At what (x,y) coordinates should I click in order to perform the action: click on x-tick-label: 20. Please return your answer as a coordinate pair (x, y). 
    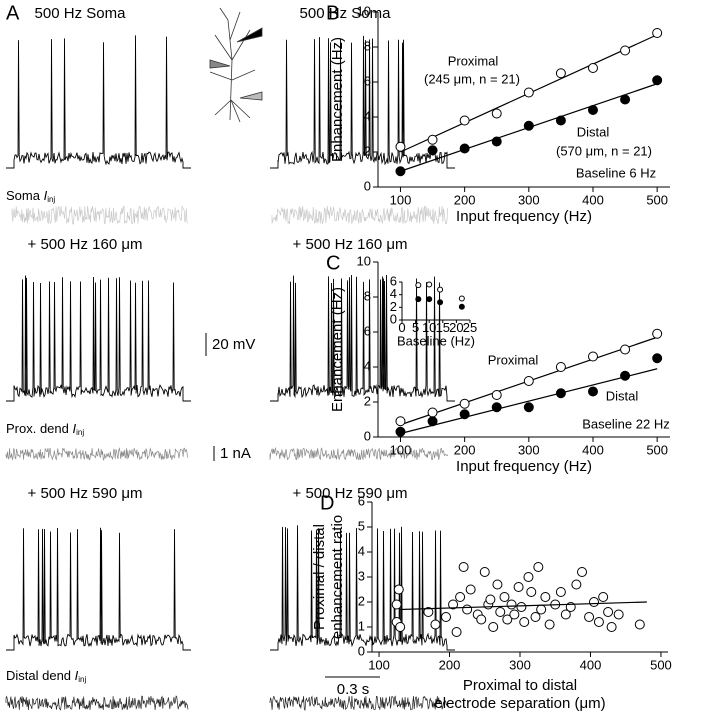
    Looking at the image, I should click on (456, 327).